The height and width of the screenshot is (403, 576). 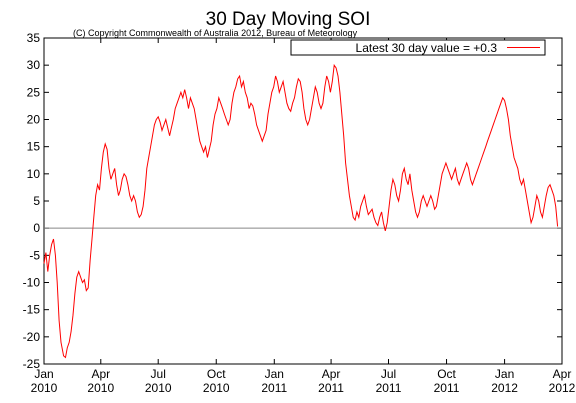 What do you see at coordinates (32, 310) in the screenshot?
I see `y-tick-label: -15` at bounding box center [32, 310].